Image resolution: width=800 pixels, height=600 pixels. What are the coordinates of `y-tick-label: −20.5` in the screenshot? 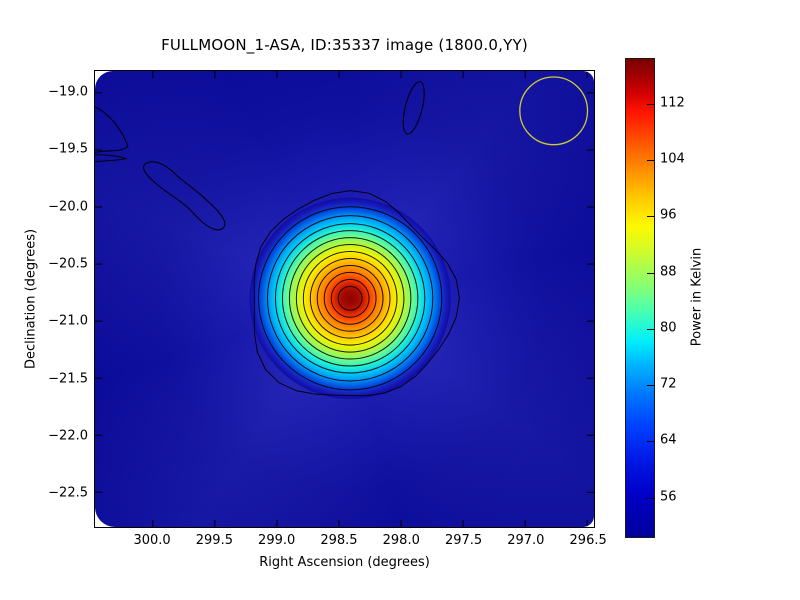 It's located at (68, 264).